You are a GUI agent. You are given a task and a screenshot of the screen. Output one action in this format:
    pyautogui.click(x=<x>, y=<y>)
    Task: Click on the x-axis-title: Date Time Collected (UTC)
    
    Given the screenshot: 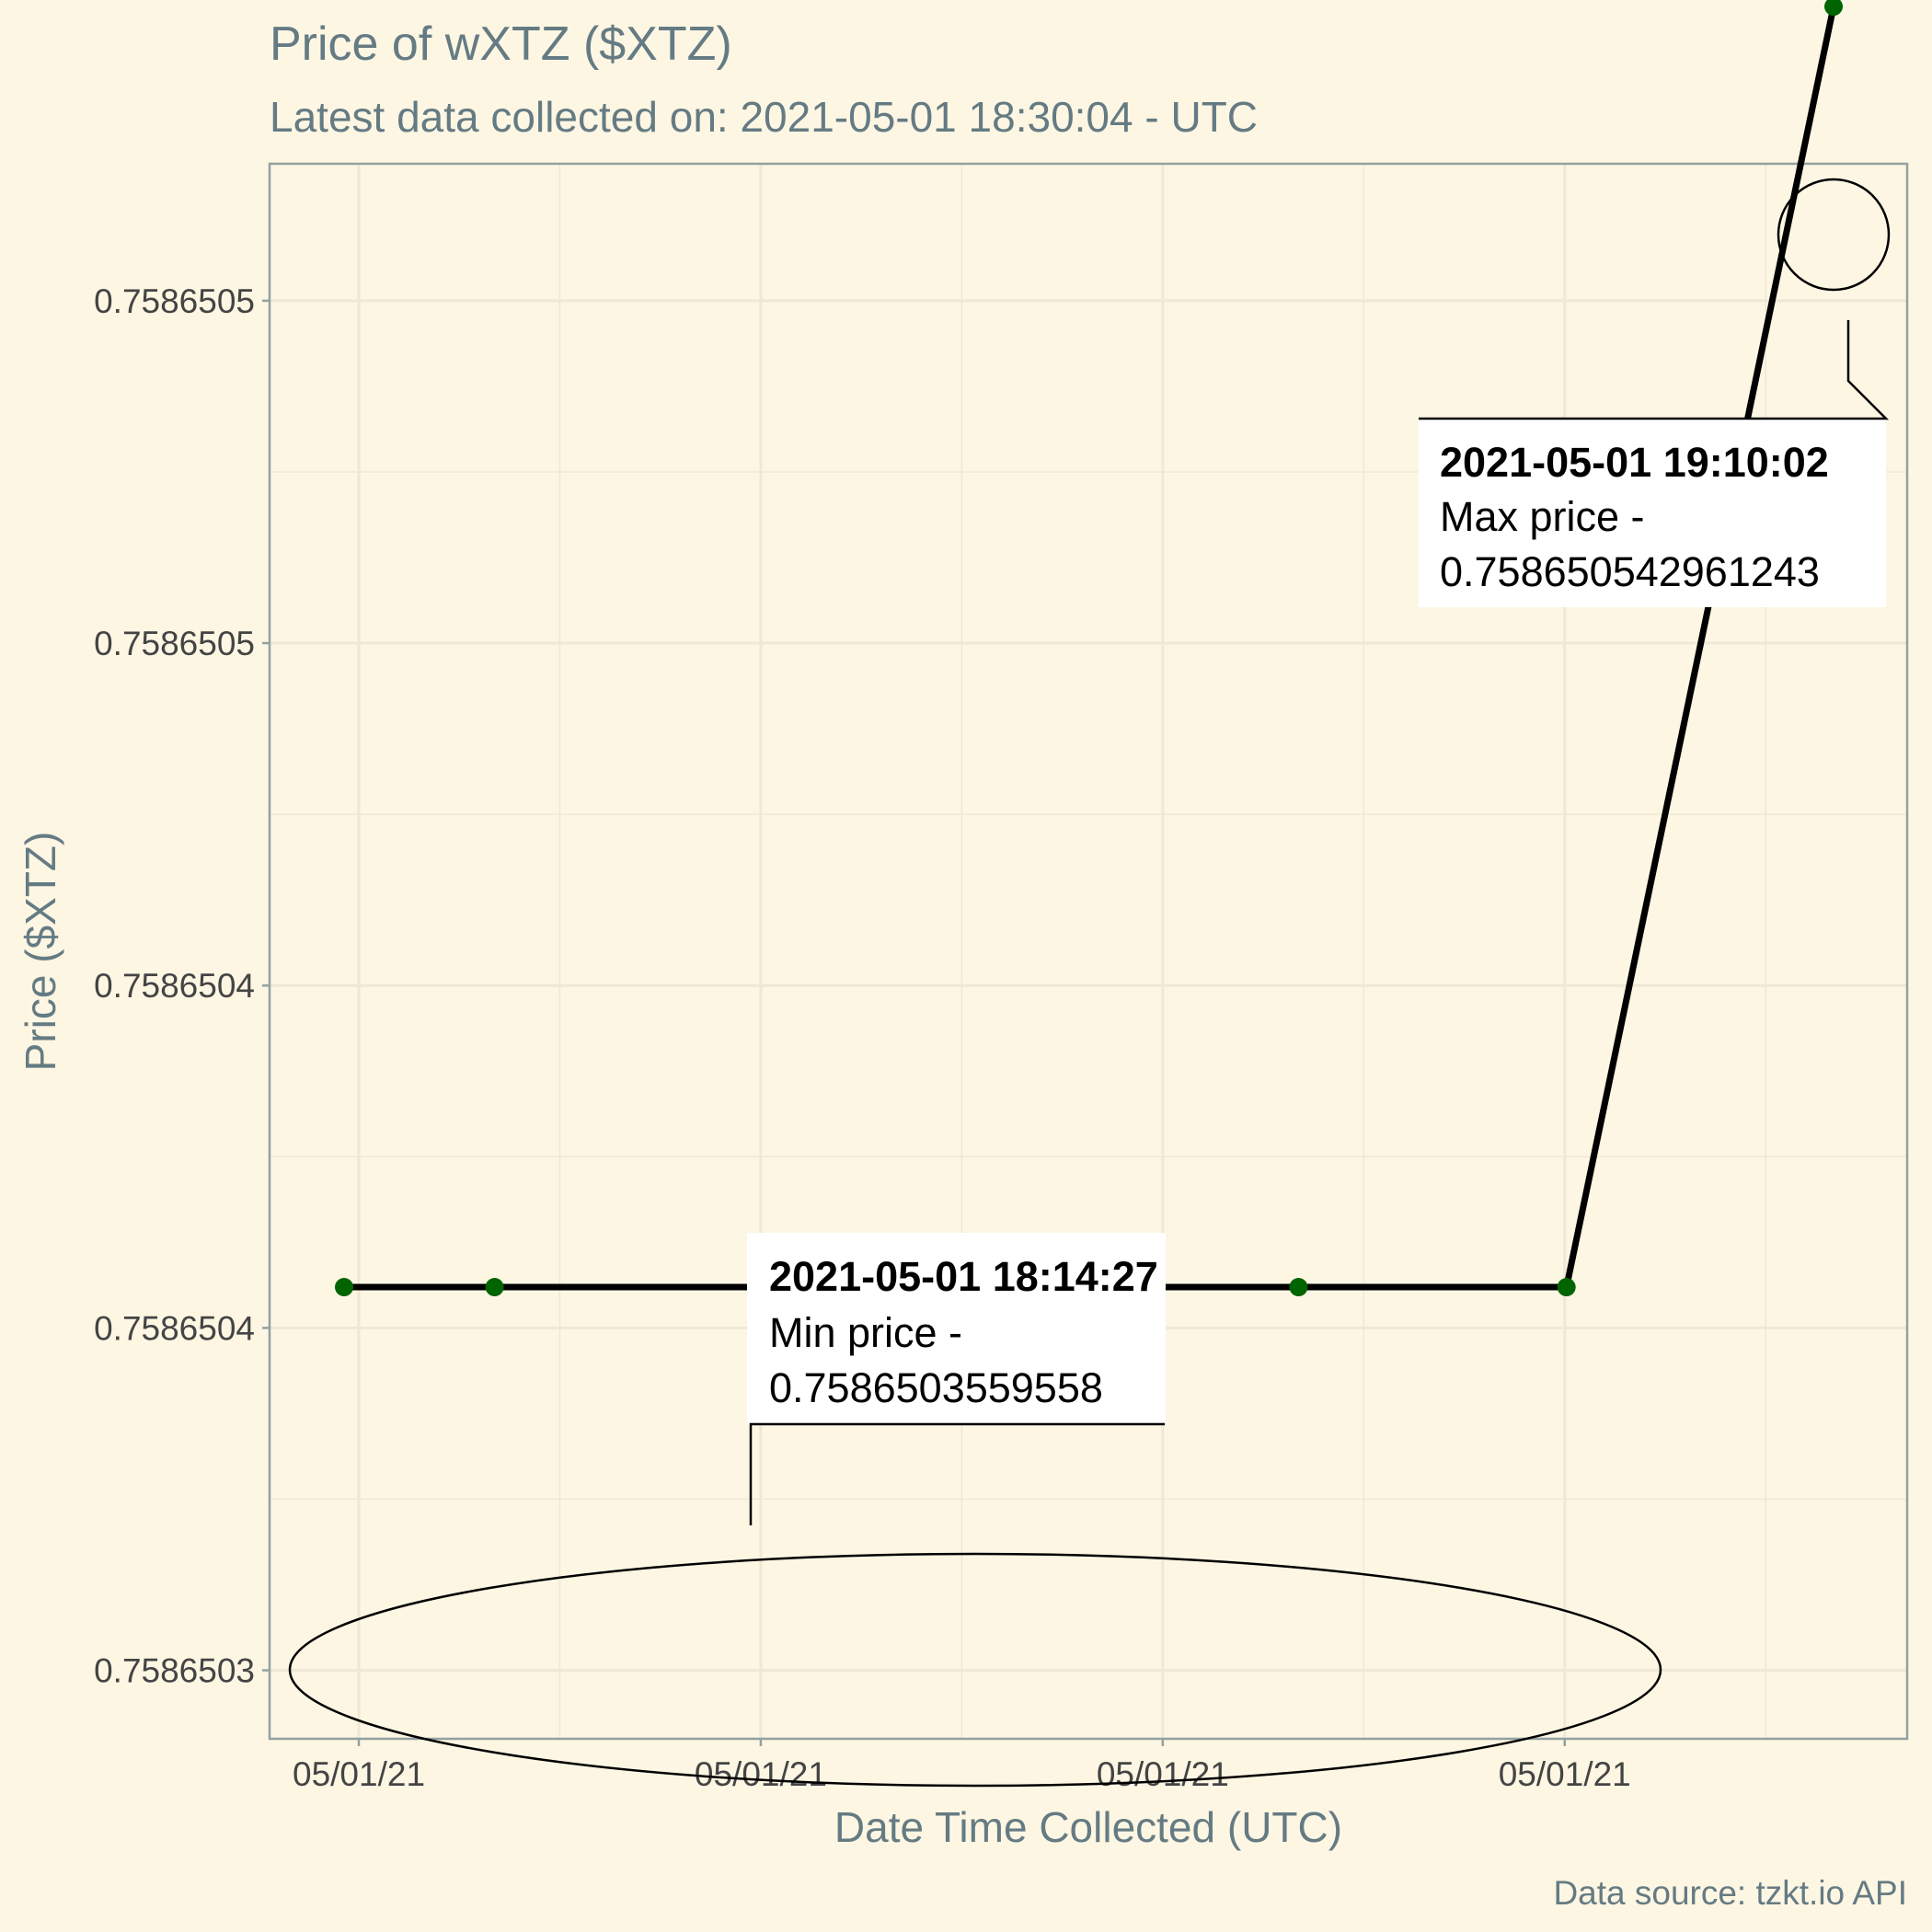 What is the action you would take?
    pyautogui.click(x=1088, y=1827)
    